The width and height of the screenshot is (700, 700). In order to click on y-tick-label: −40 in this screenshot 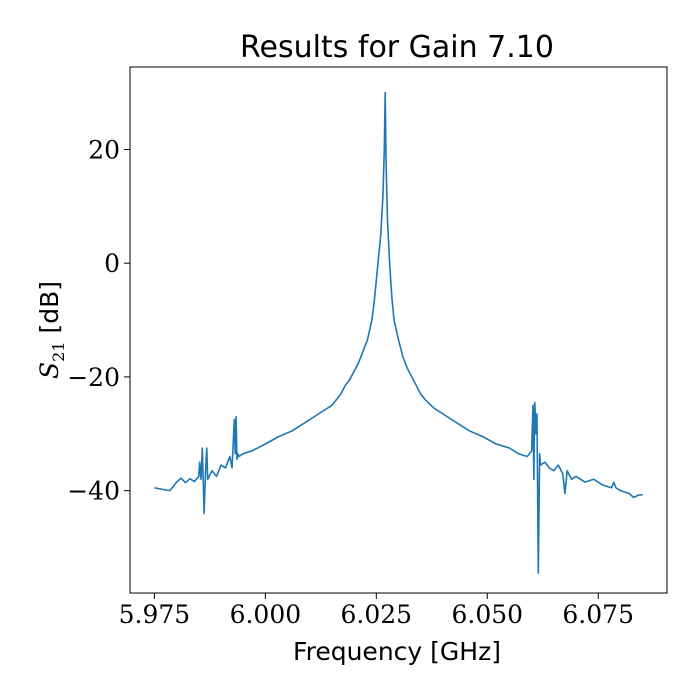, I will do `click(93, 491)`.